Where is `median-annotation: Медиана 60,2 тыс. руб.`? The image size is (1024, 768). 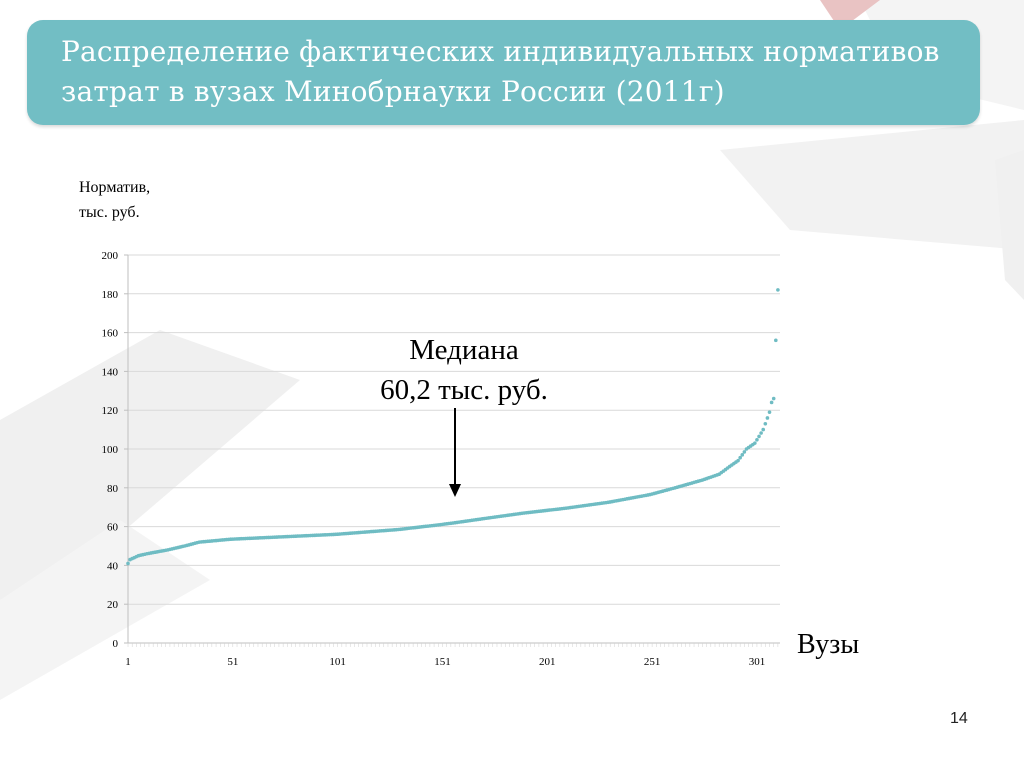
median-annotation: Медиана 60,2 тыс. руб. is located at coordinates (464, 370).